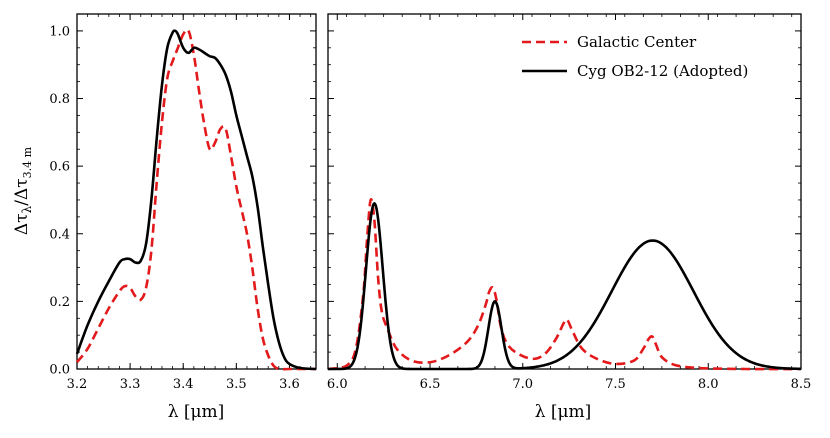 Image resolution: width=830 pixels, height=438 pixels. Describe the element at coordinates (130, 384) in the screenshot. I see `left-x-tick-label-1: 3.3` at that location.